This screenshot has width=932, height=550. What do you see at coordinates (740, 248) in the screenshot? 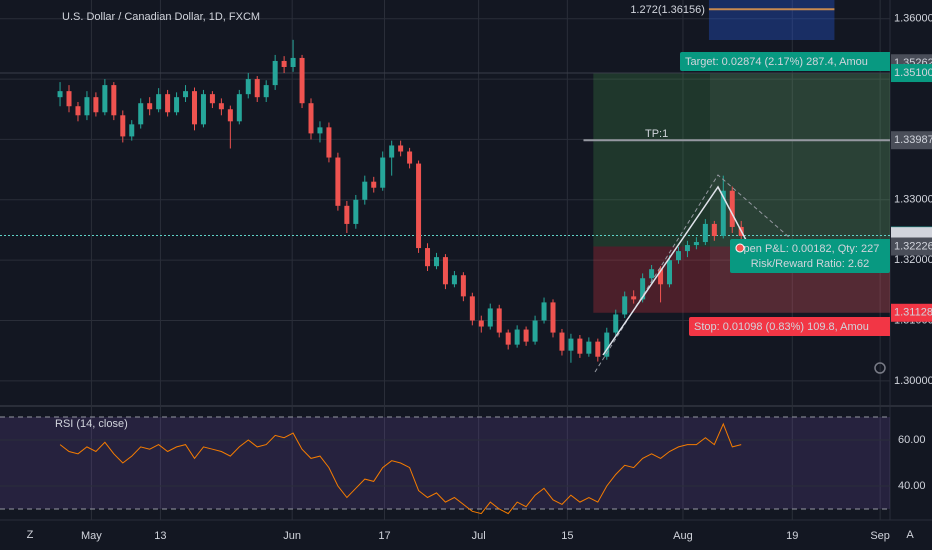
I see `pnl-marker` at bounding box center [740, 248].